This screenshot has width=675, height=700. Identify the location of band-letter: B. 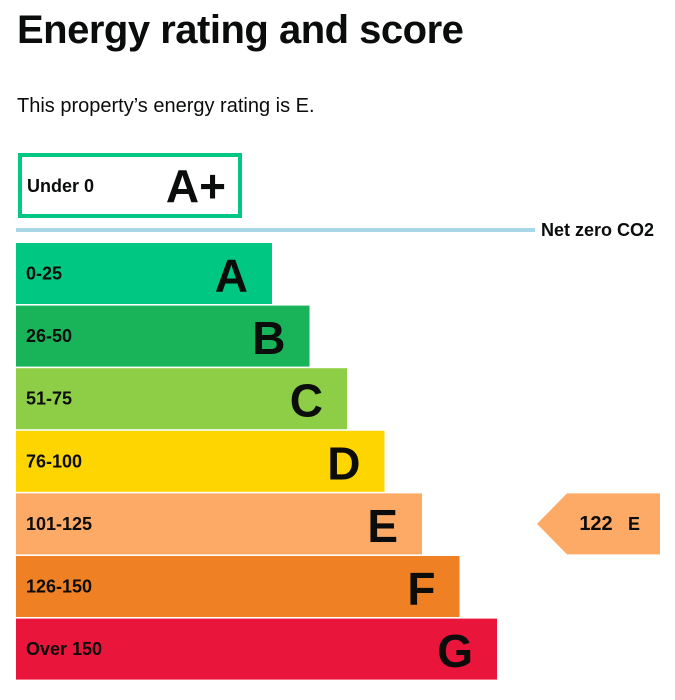
(268, 338).